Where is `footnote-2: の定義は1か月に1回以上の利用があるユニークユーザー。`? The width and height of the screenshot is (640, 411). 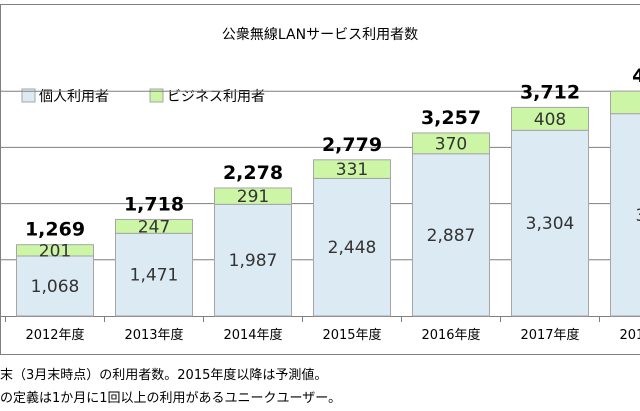
footnote-2: の定義は1か月に1回以上の利用があるユニークユーザー。 is located at coordinates (171, 398).